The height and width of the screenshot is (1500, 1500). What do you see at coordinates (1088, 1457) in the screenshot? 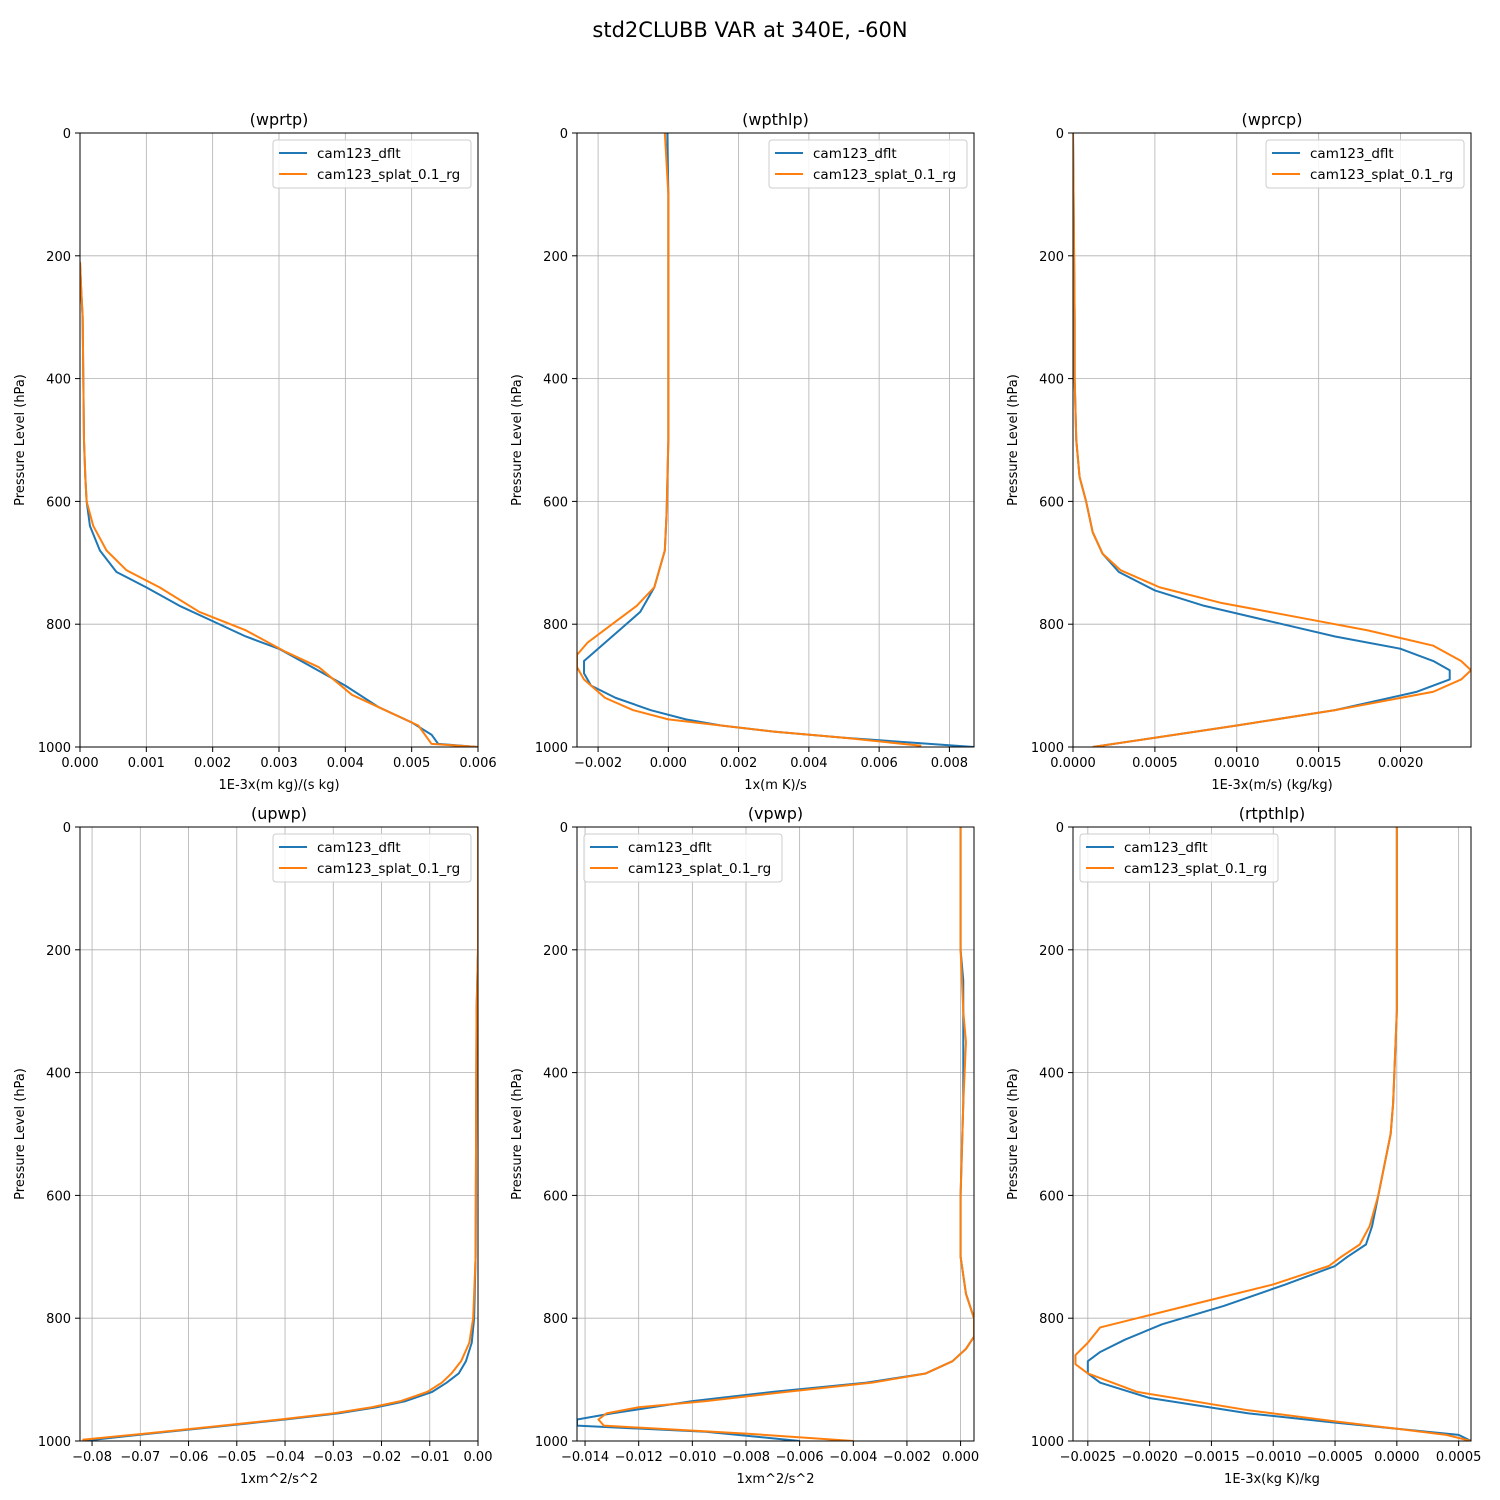
I see `x-tick-label: −0.0025` at bounding box center [1088, 1457].